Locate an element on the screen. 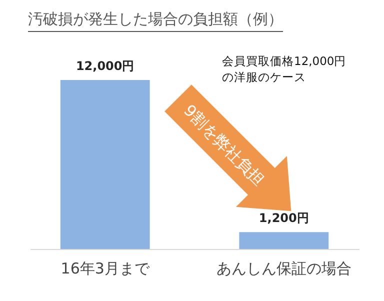 The height and width of the screenshot is (301, 384). chart-title: 汚破損が発生した場合の負担額（例） is located at coordinates (155, 21).